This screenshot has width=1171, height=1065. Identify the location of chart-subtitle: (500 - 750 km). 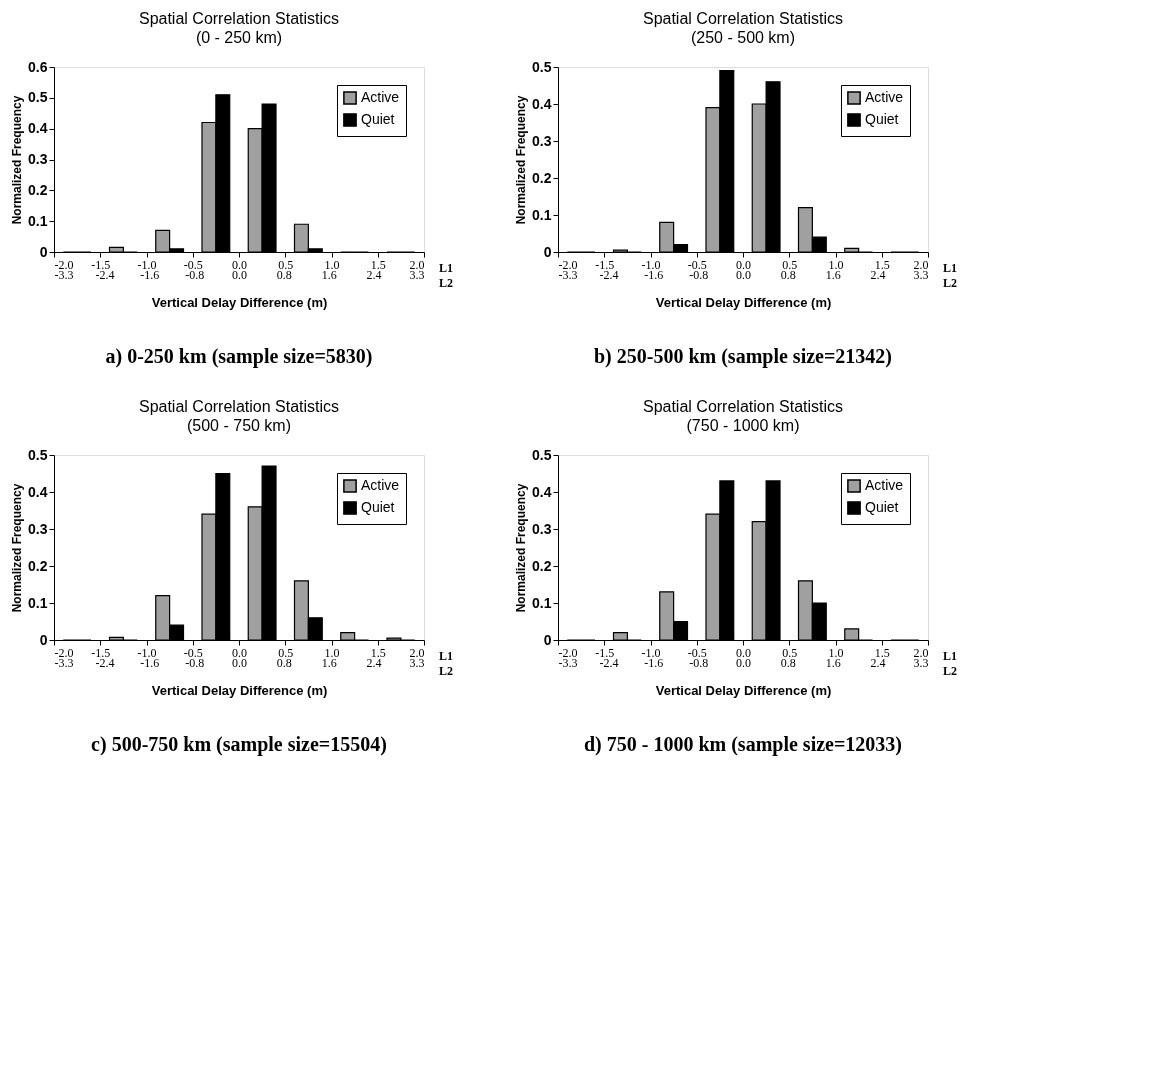
(239, 425).